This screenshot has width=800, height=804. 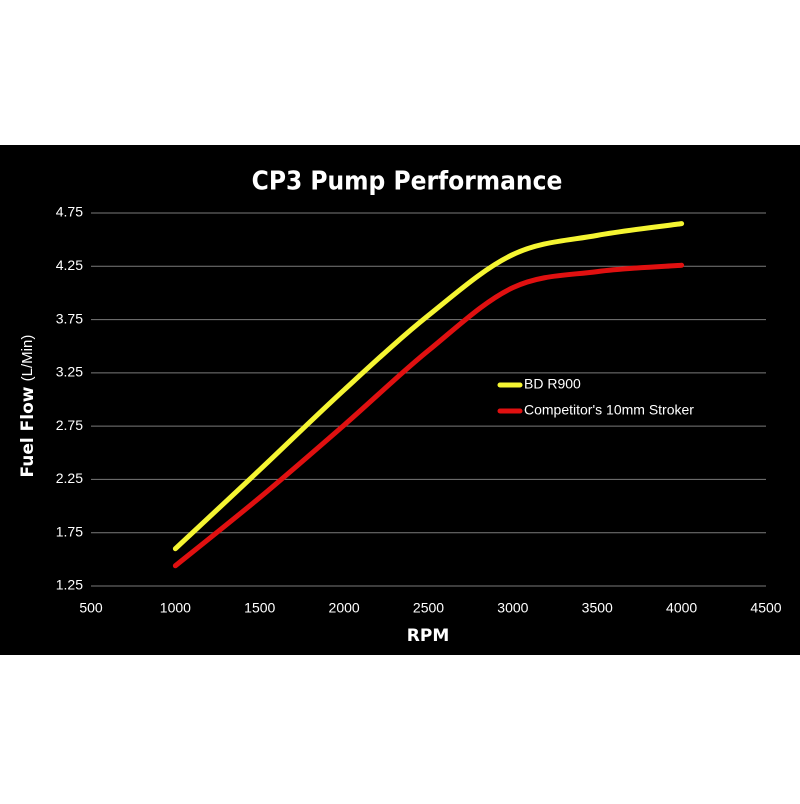 What do you see at coordinates (428, 608) in the screenshot?
I see `x-tick-label: 2500` at bounding box center [428, 608].